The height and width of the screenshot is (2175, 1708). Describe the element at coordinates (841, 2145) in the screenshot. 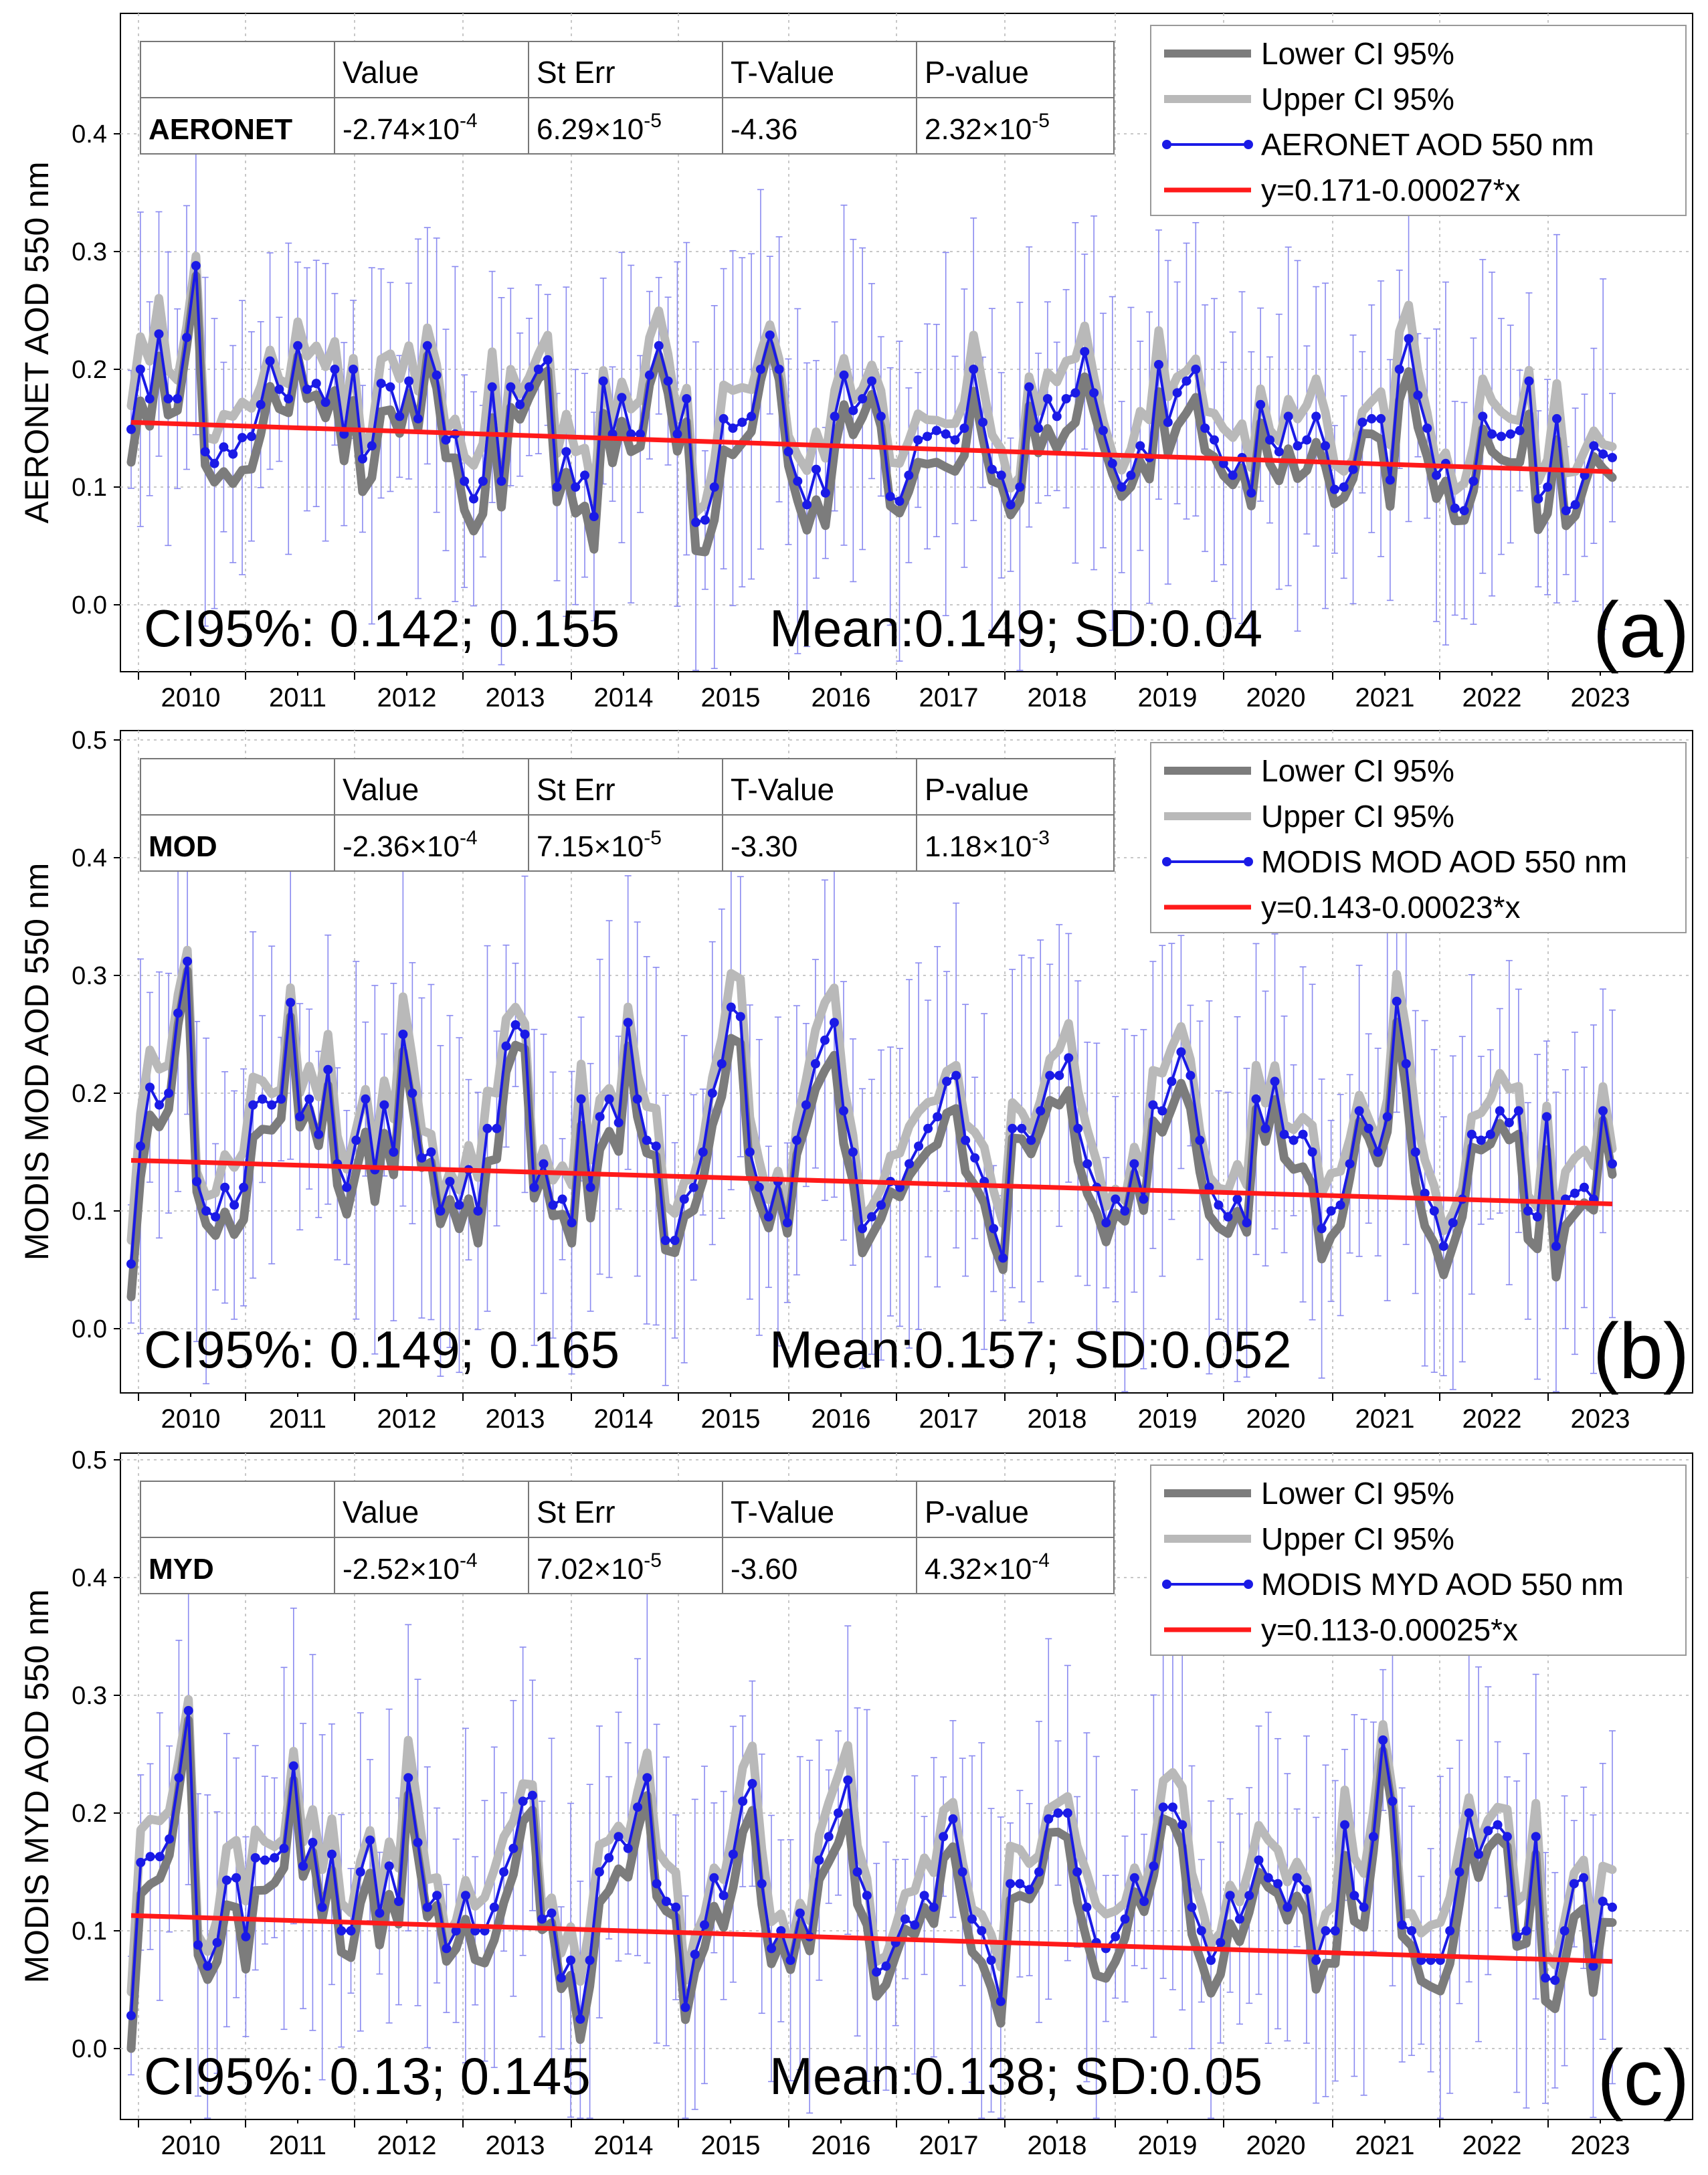

I see `x-tick-label: 2016` at that location.